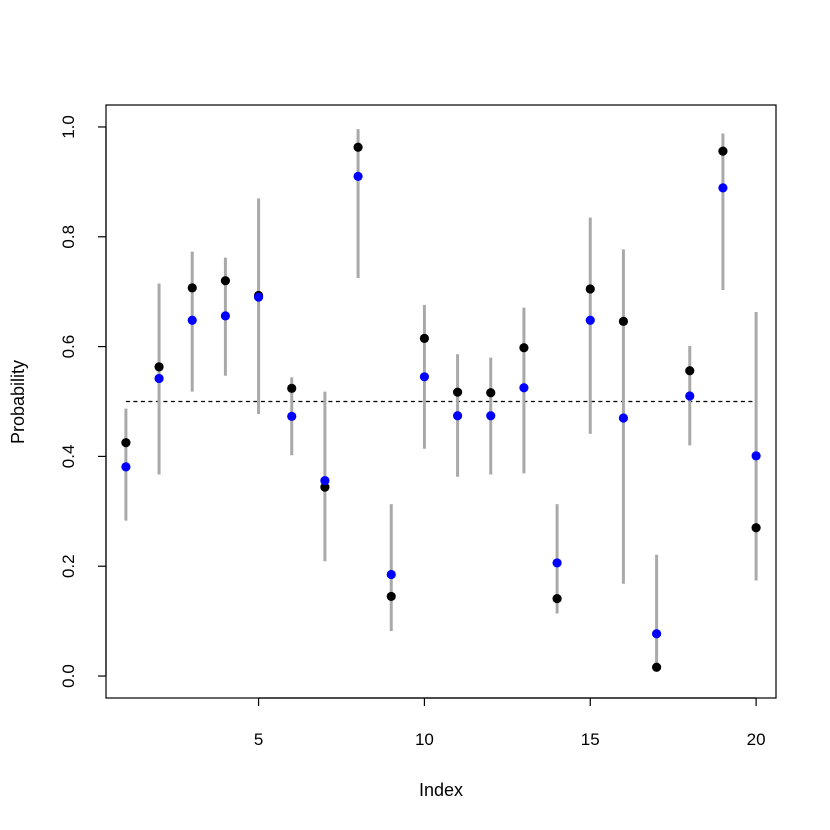  What do you see at coordinates (258, 739) in the screenshot?
I see `x-tick-label: 5` at bounding box center [258, 739].